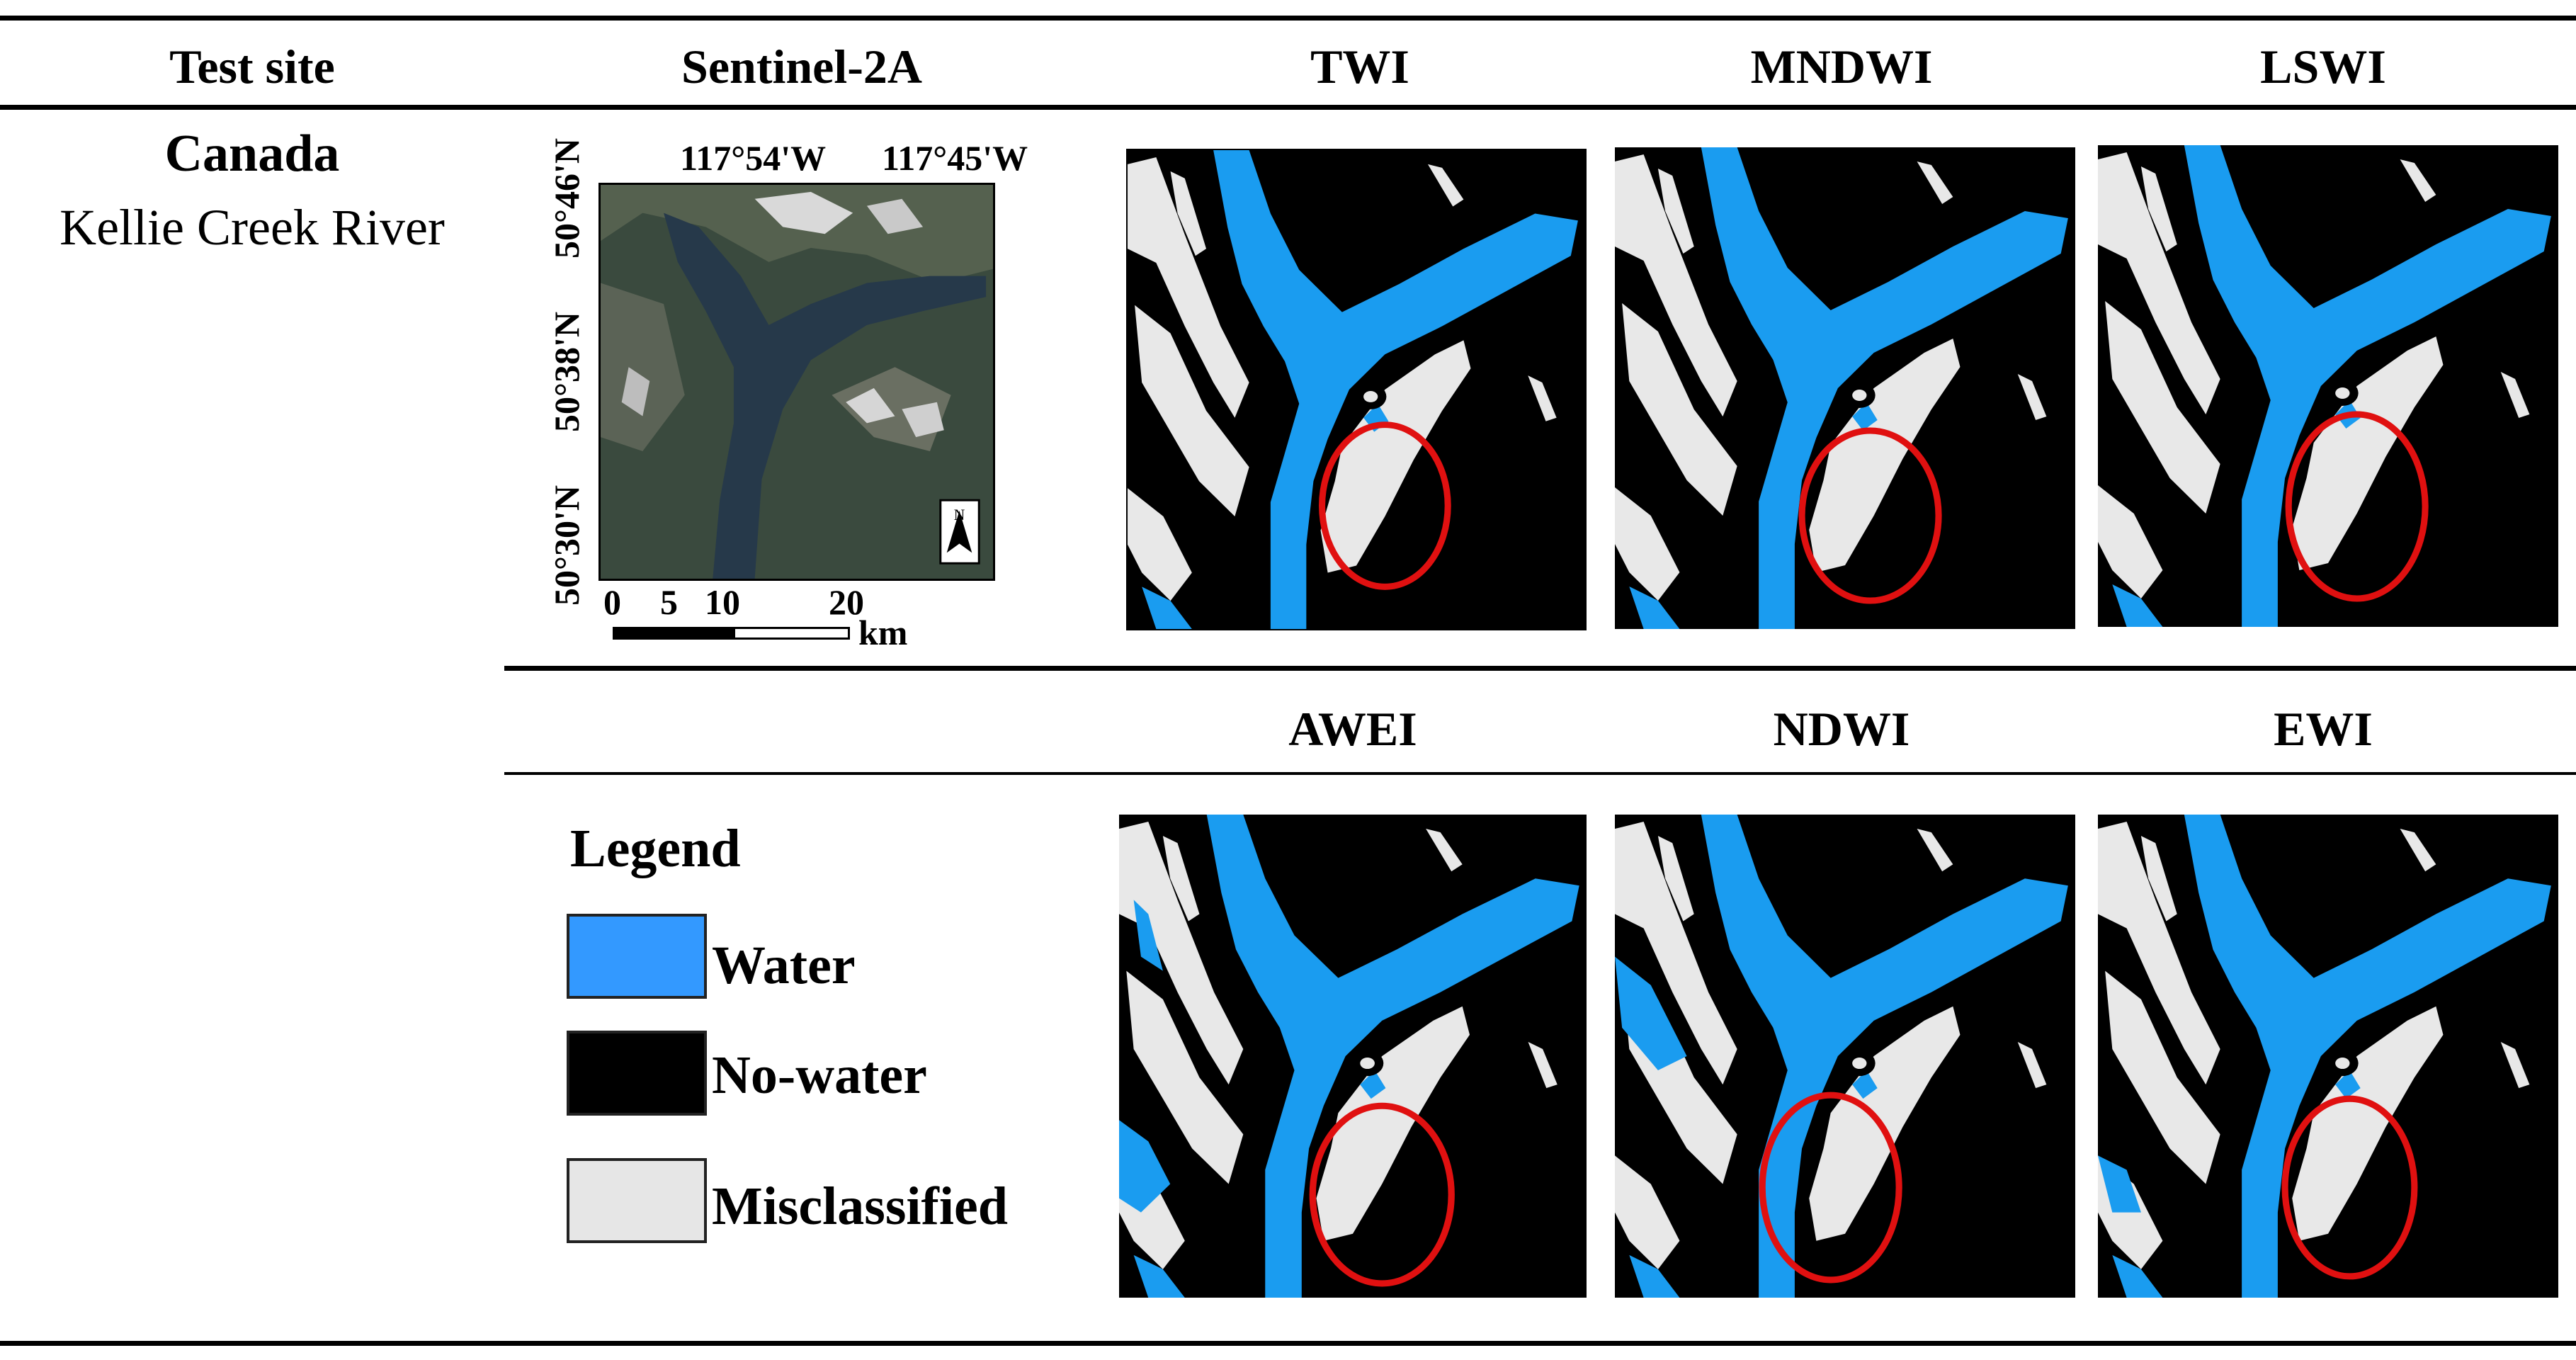 This screenshot has width=2576, height=1360. I want to click on lat-label-2: 50°38'N, so click(566, 372).